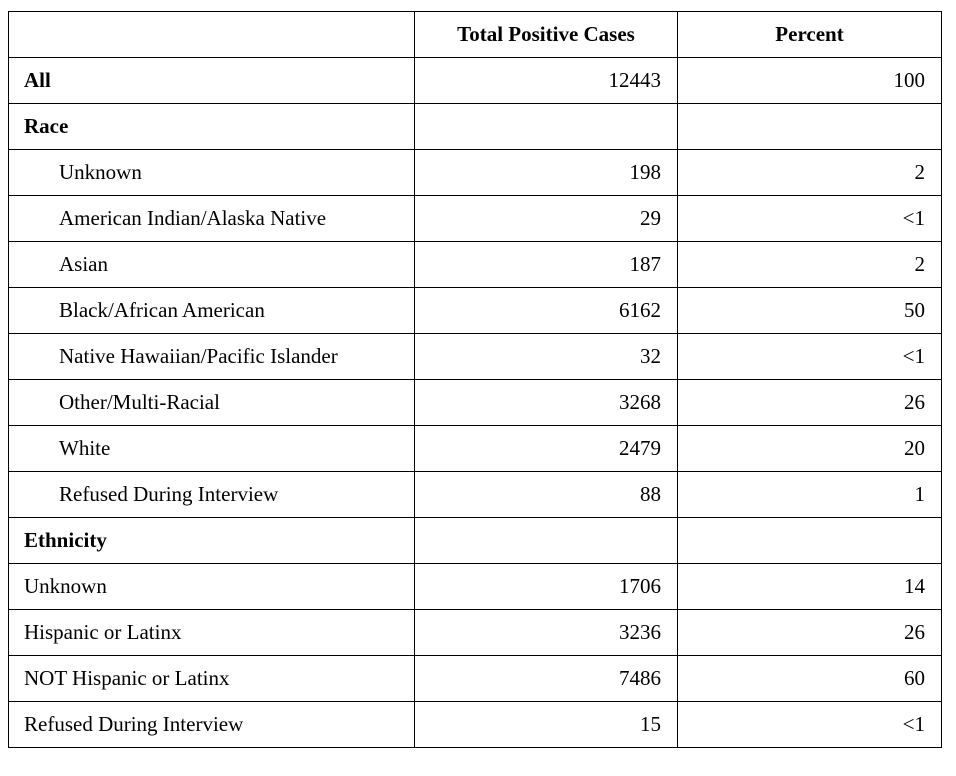 Image resolution: width=956 pixels, height=776 pixels. I want to click on table-row: White 2479 20, so click(475, 448).